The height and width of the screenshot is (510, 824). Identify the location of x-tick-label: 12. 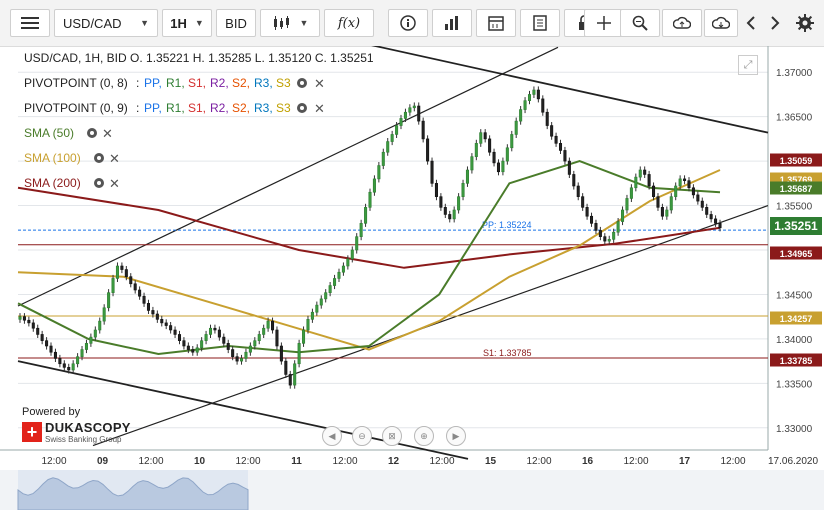
(394, 461).